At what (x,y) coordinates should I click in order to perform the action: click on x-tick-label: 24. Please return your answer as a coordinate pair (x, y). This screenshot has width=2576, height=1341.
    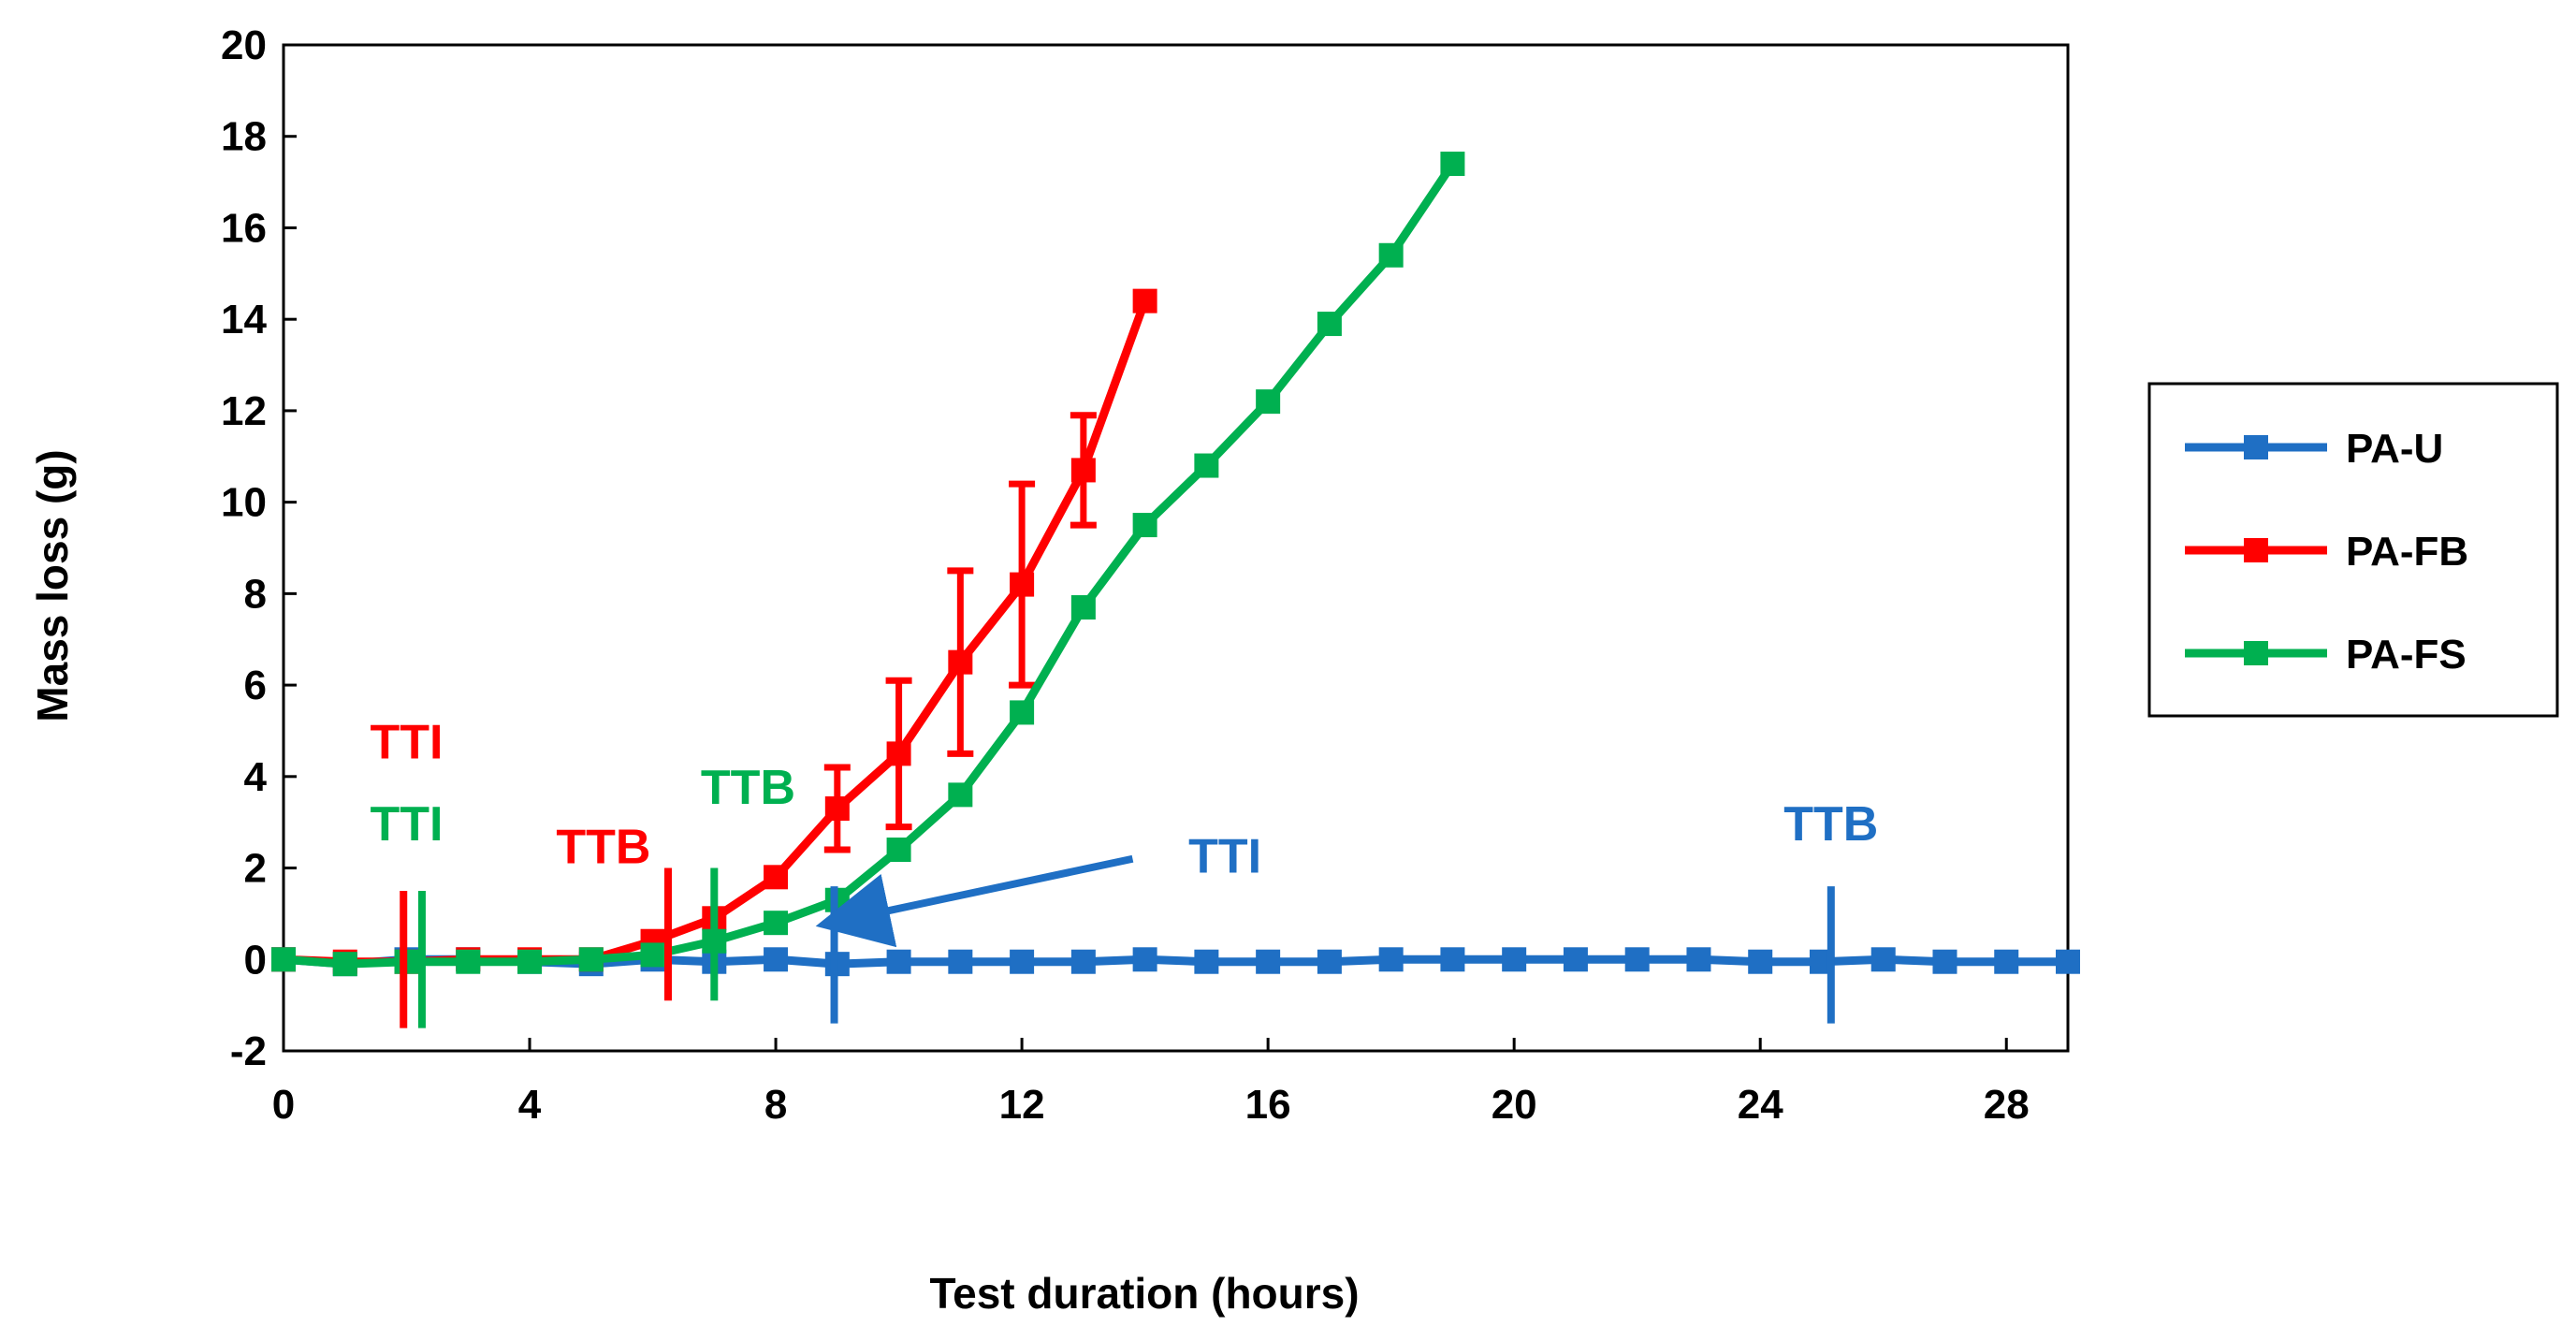
    Looking at the image, I should click on (1760, 1105).